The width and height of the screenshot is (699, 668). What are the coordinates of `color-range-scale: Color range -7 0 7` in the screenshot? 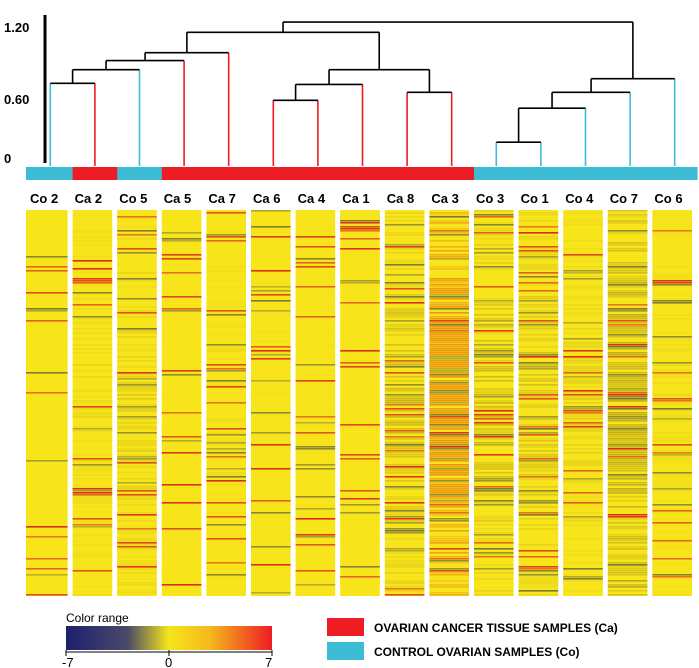 It's located at (167, 639).